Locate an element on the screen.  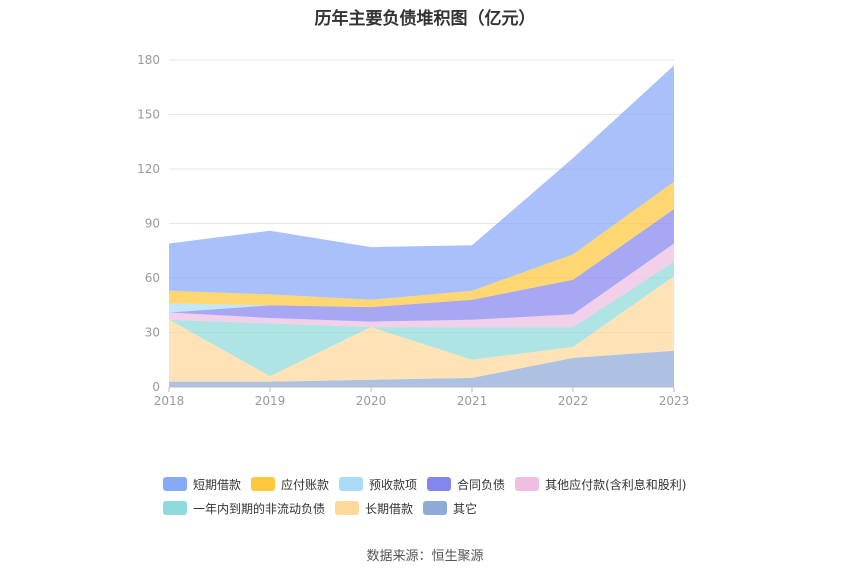
legend-item: 长期借款 is located at coordinates (374, 508).